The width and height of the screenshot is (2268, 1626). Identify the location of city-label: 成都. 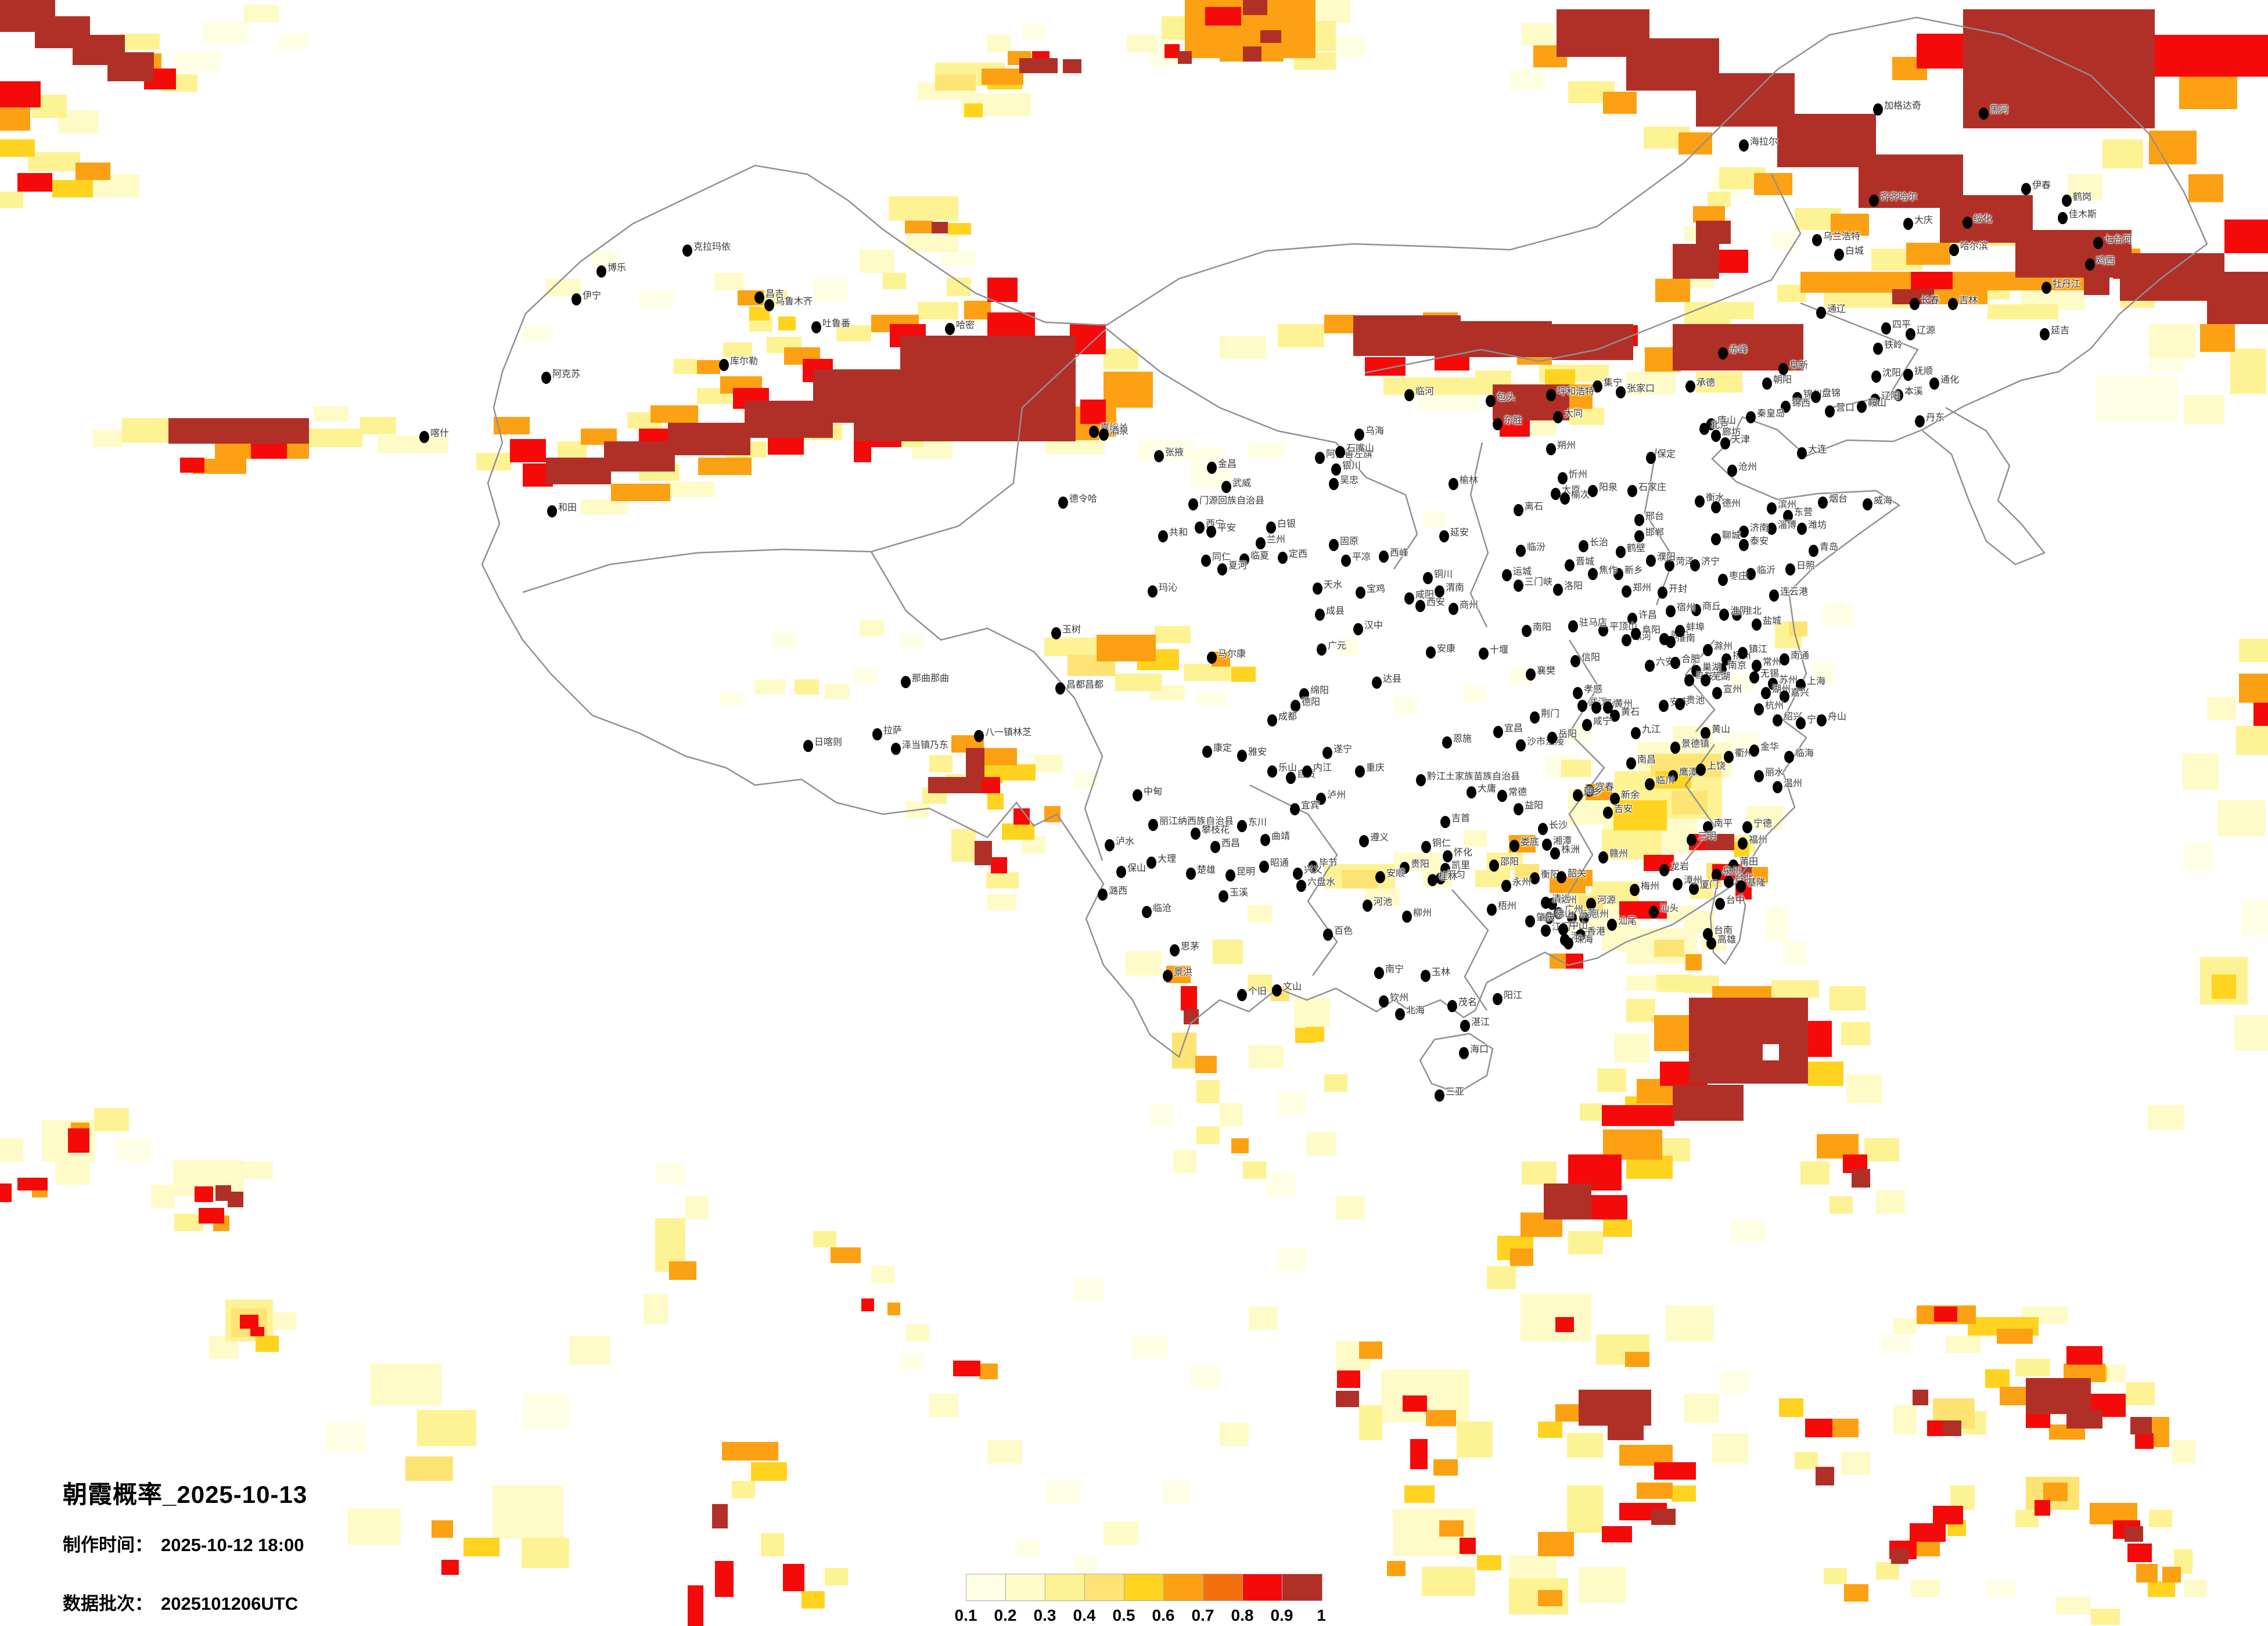
(1287, 717).